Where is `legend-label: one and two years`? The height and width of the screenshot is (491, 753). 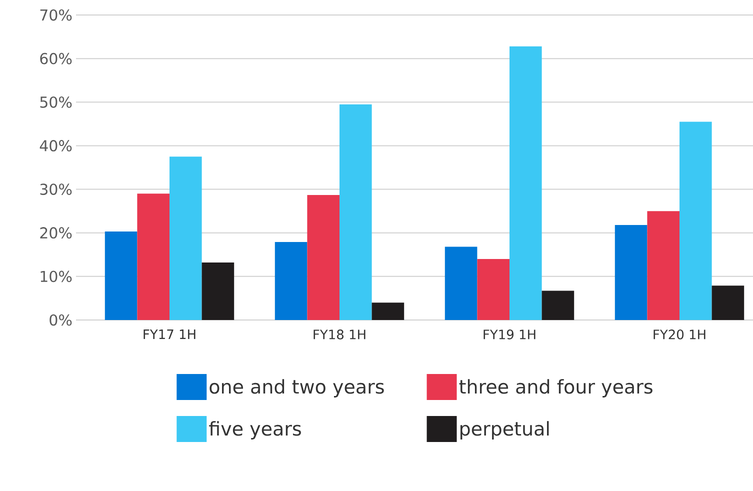 legend-label: one and two years is located at coordinates (297, 388).